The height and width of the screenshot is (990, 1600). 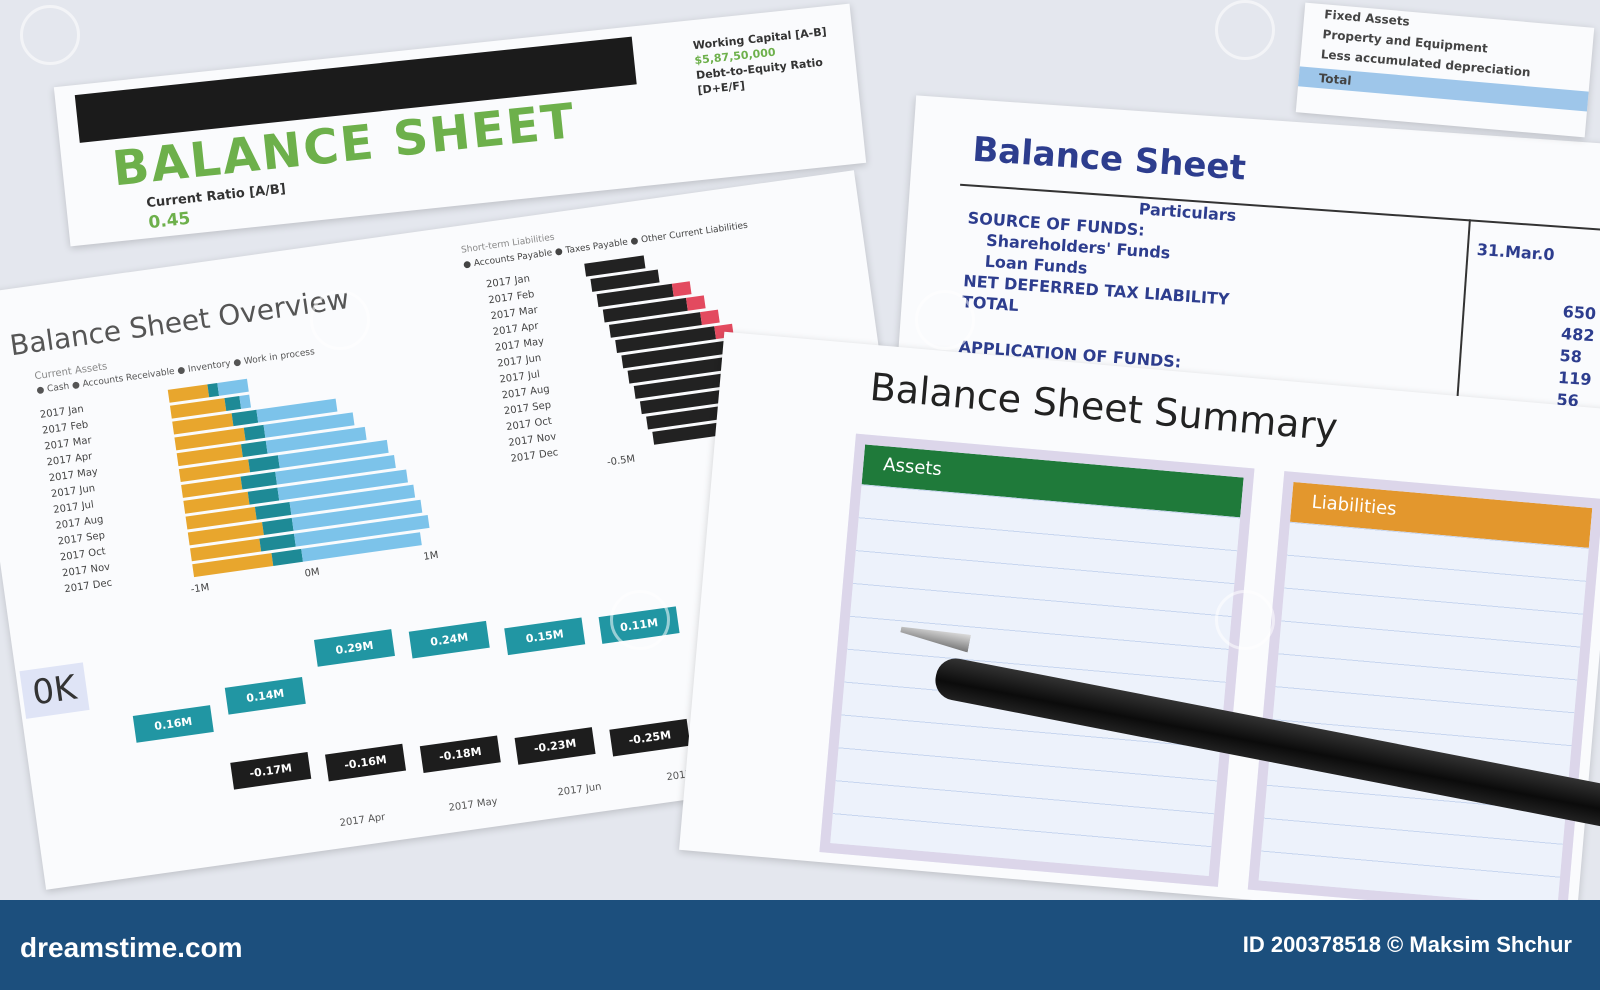 What do you see at coordinates (1109, 159) in the screenshot?
I see `balance-sheet-title: Balance Sheet` at bounding box center [1109, 159].